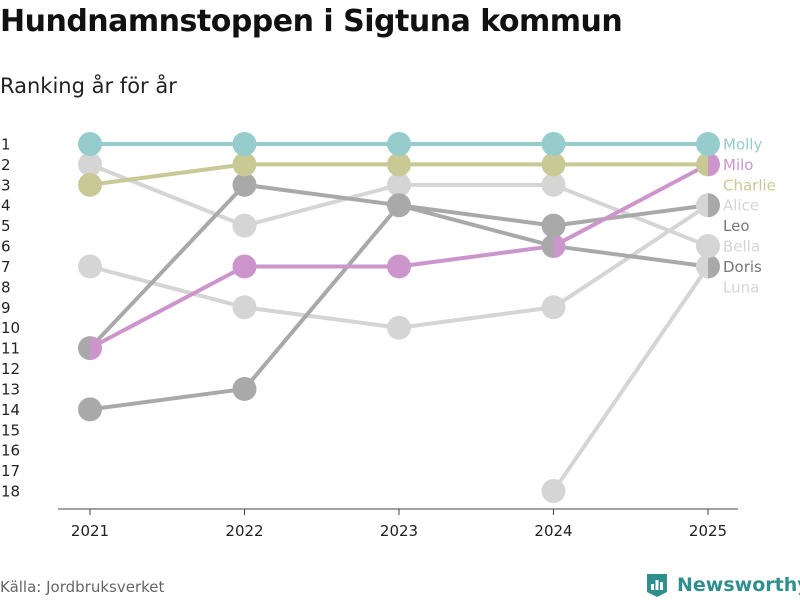 This screenshot has height=600, width=800. I want to click on marker-molly-2022, so click(244, 144).